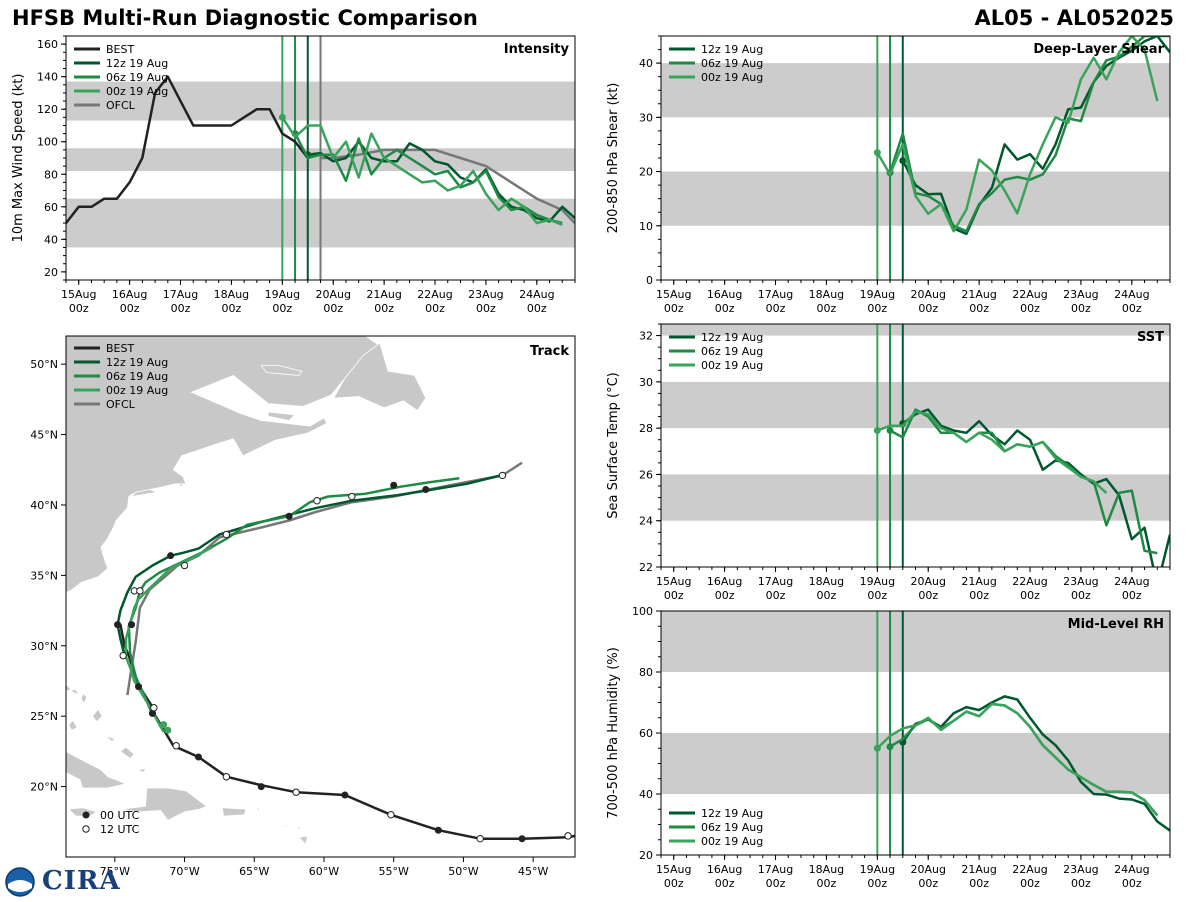  What do you see at coordinates (646, 336) in the screenshot?
I see `y-tick-label: 32` at bounding box center [646, 336].